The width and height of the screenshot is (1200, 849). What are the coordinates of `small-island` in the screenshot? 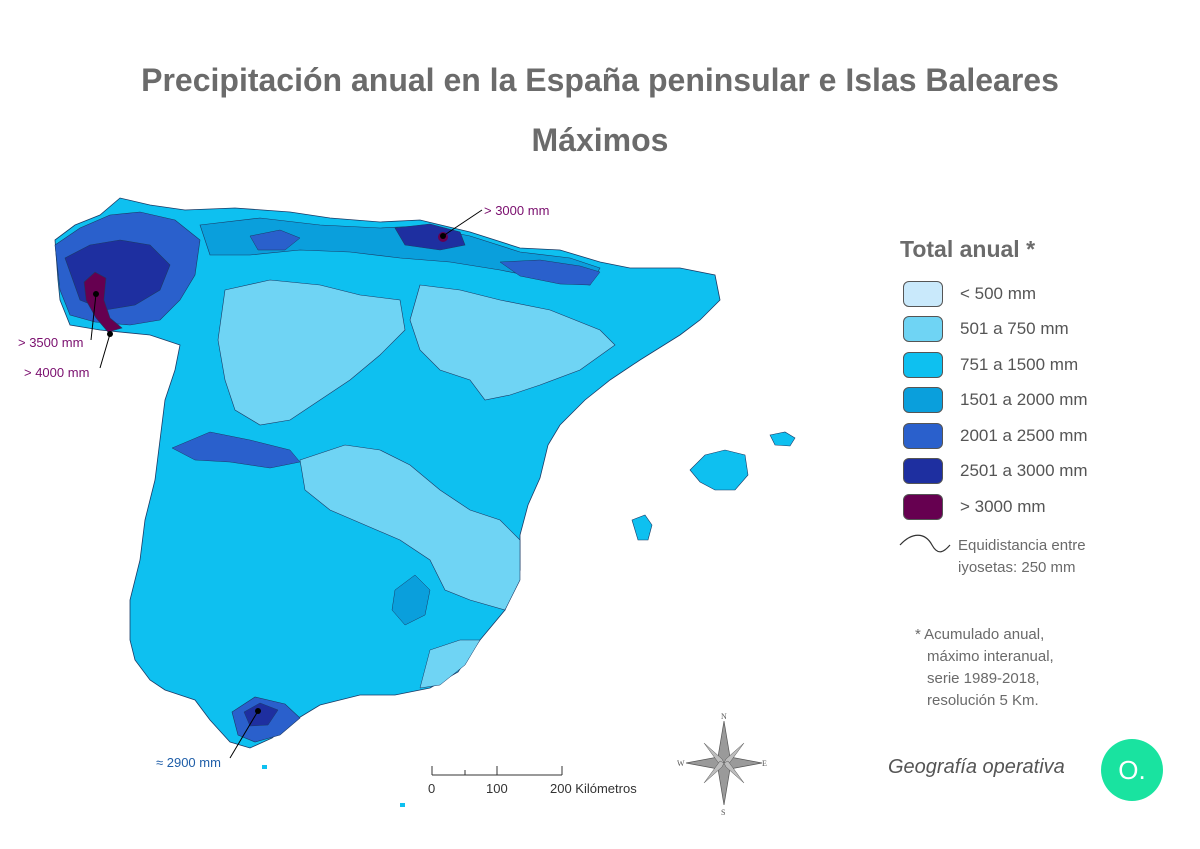 It's located at (264, 767).